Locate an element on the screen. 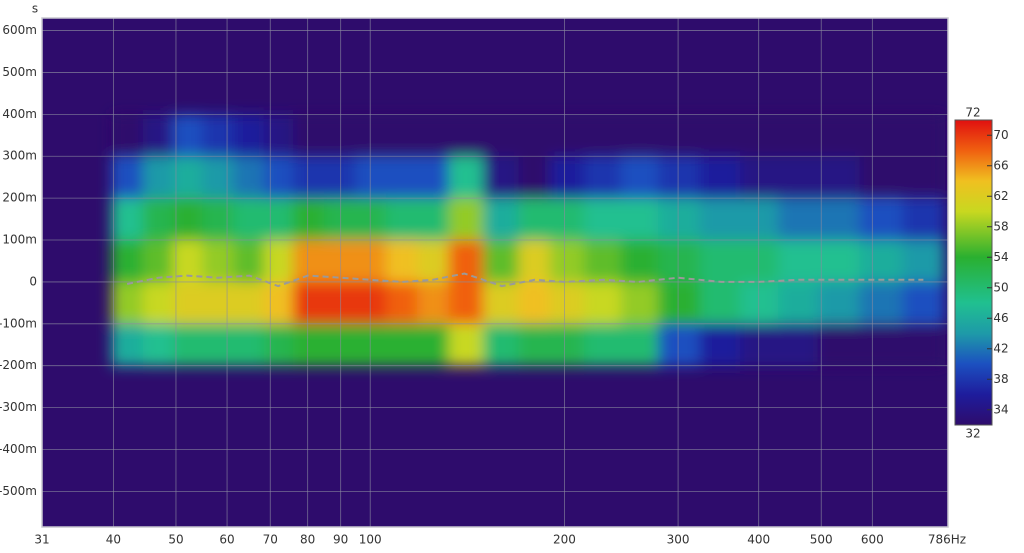  x-tick-label: 90 is located at coordinates (340, 540).